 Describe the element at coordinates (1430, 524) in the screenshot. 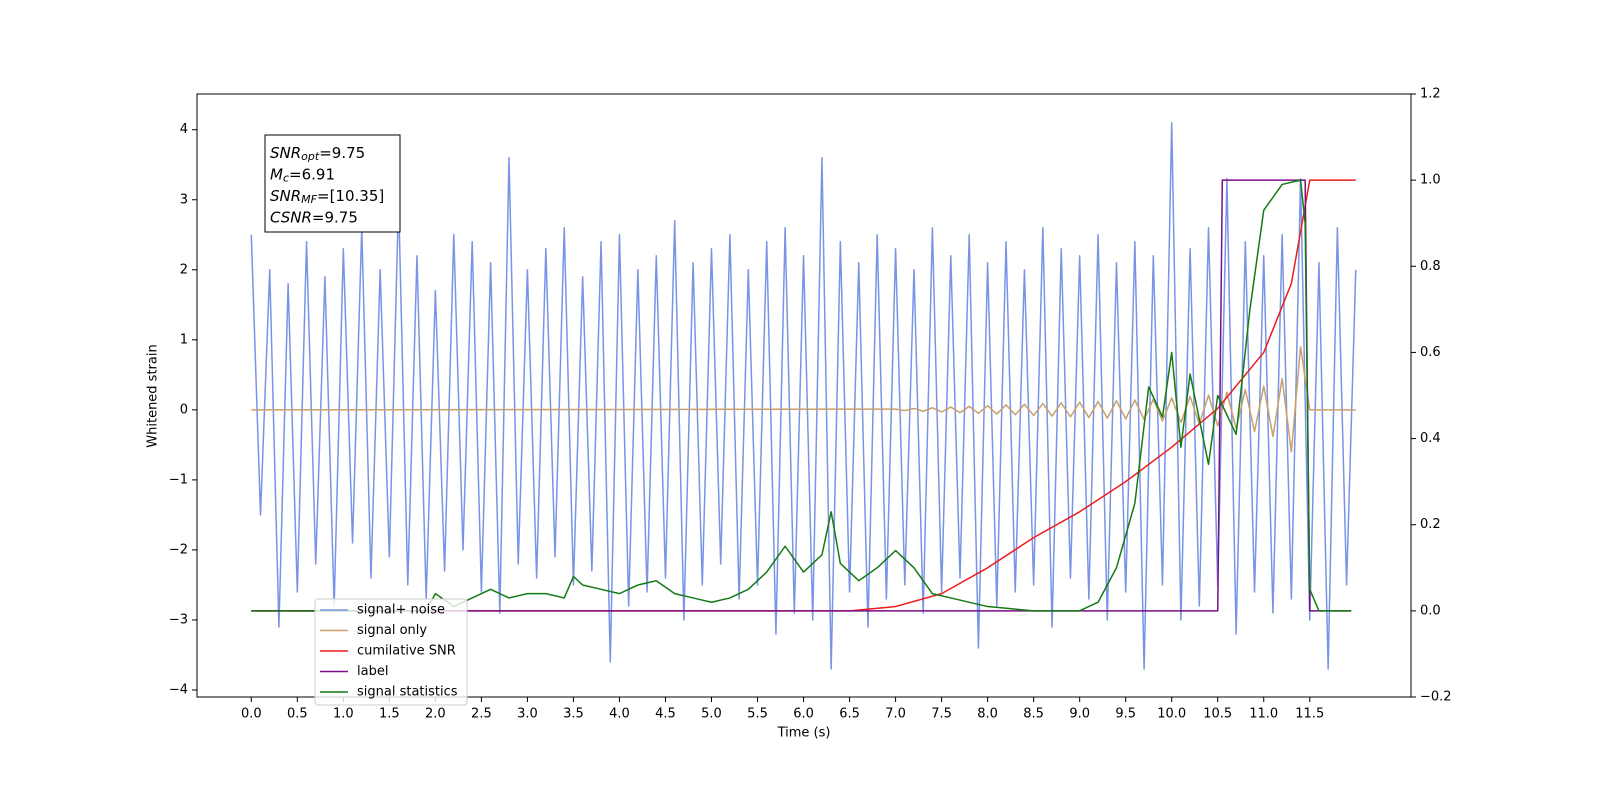

I see `y2-tick-label: 0.2` at that location.